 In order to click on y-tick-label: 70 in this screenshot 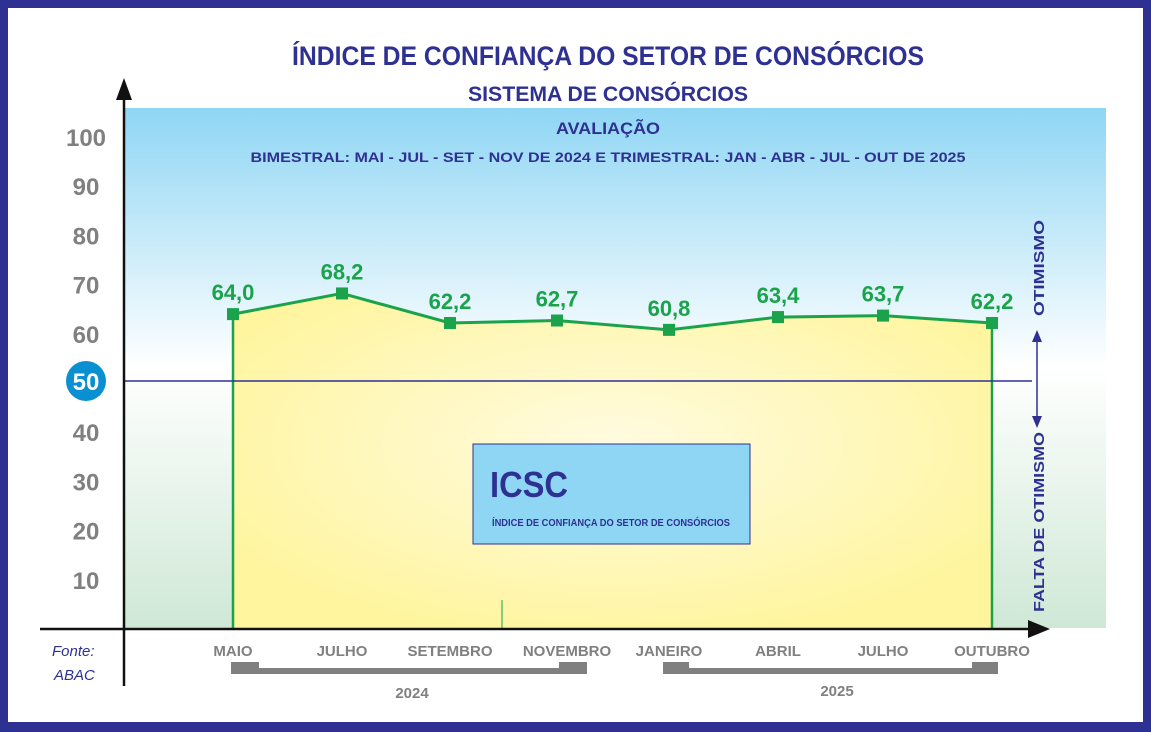, I will do `click(86, 286)`.